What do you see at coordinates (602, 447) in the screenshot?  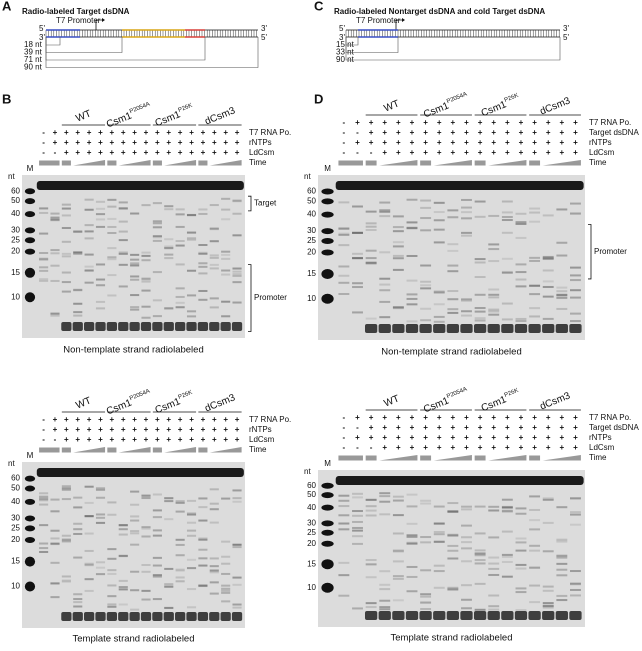 I see `condition-label: LdCsm` at bounding box center [602, 447].